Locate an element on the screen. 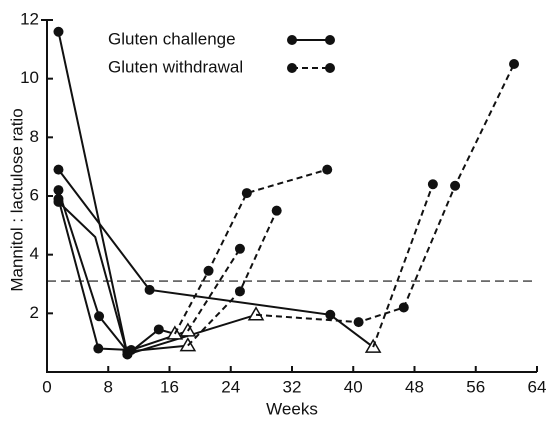 This screenshot has width=547, height=422. y-axis-label: Mannitol : lactulose ratio is located at coordinates (16, 199).